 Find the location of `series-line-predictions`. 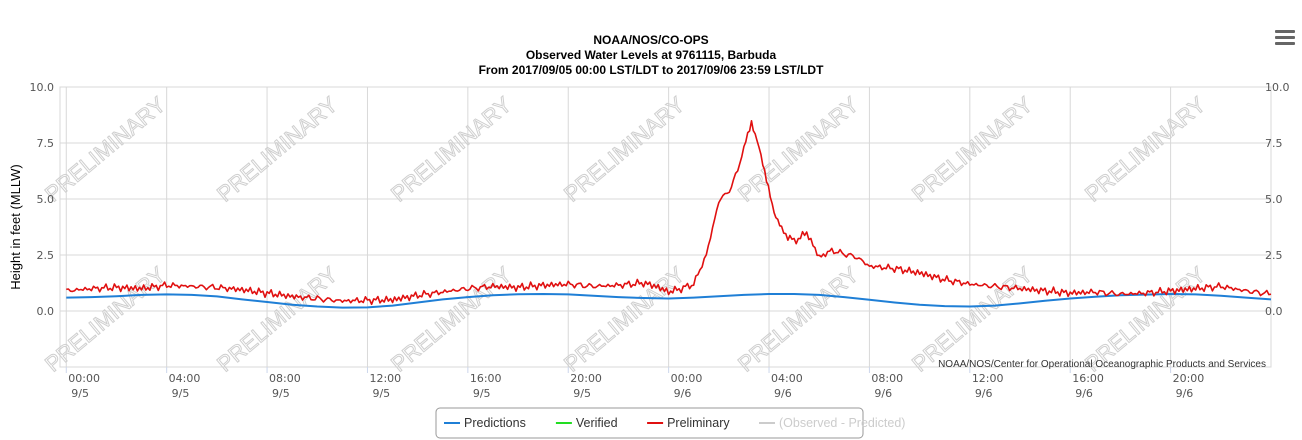

series-line-predictions is located at coordinates (669, 301).